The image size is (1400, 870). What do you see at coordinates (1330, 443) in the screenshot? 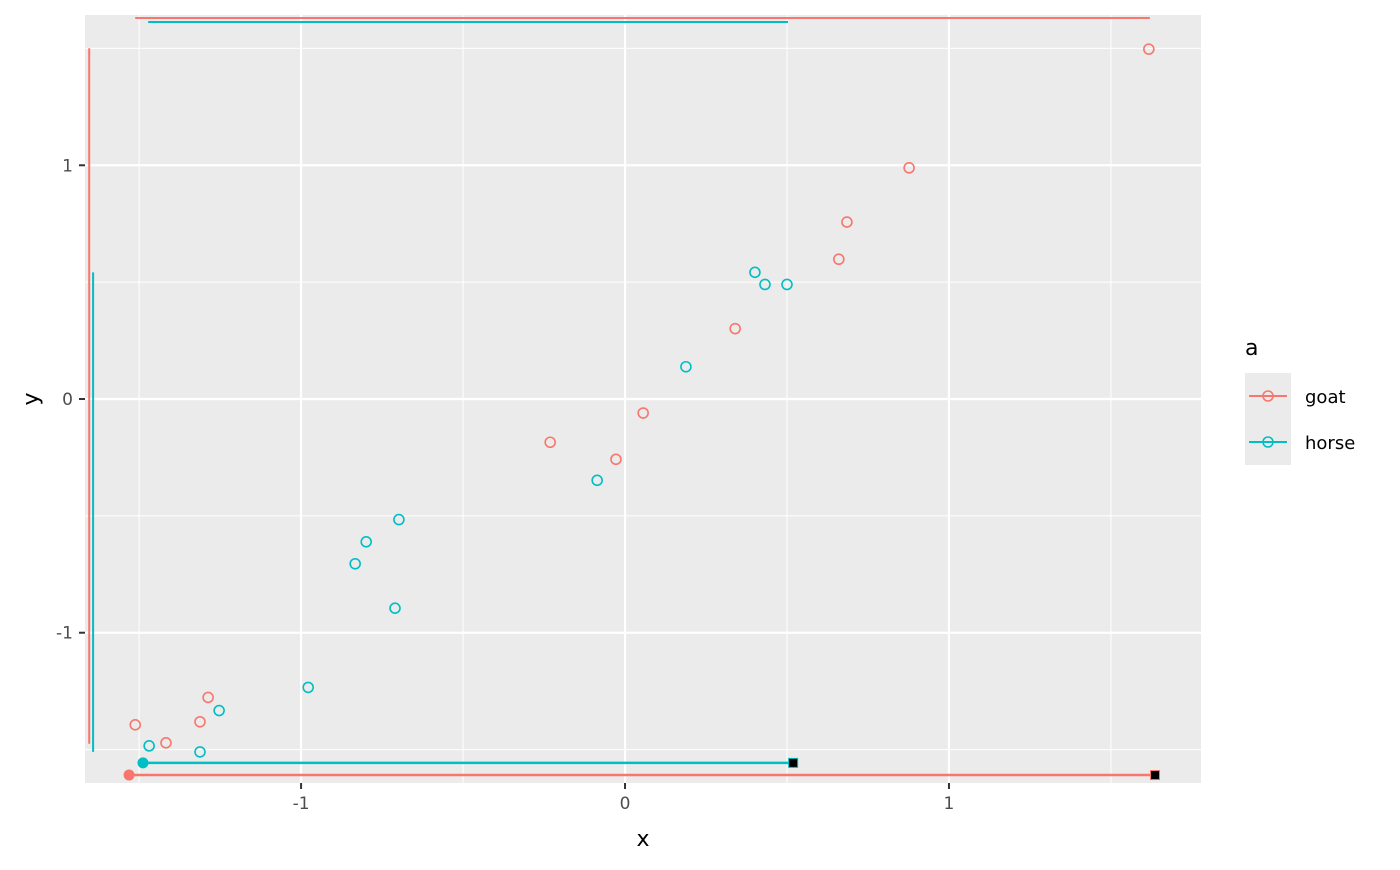
I see `legend-label-horse: horse` at bounding box center [1330, 443].